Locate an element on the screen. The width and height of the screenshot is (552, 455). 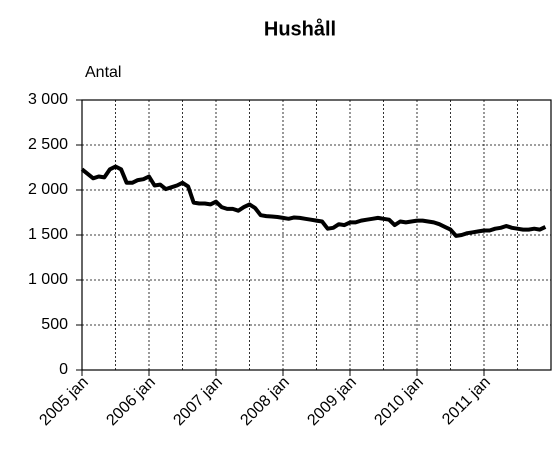
y-tick-label: 1 000 is located at coordinates (48, 279).